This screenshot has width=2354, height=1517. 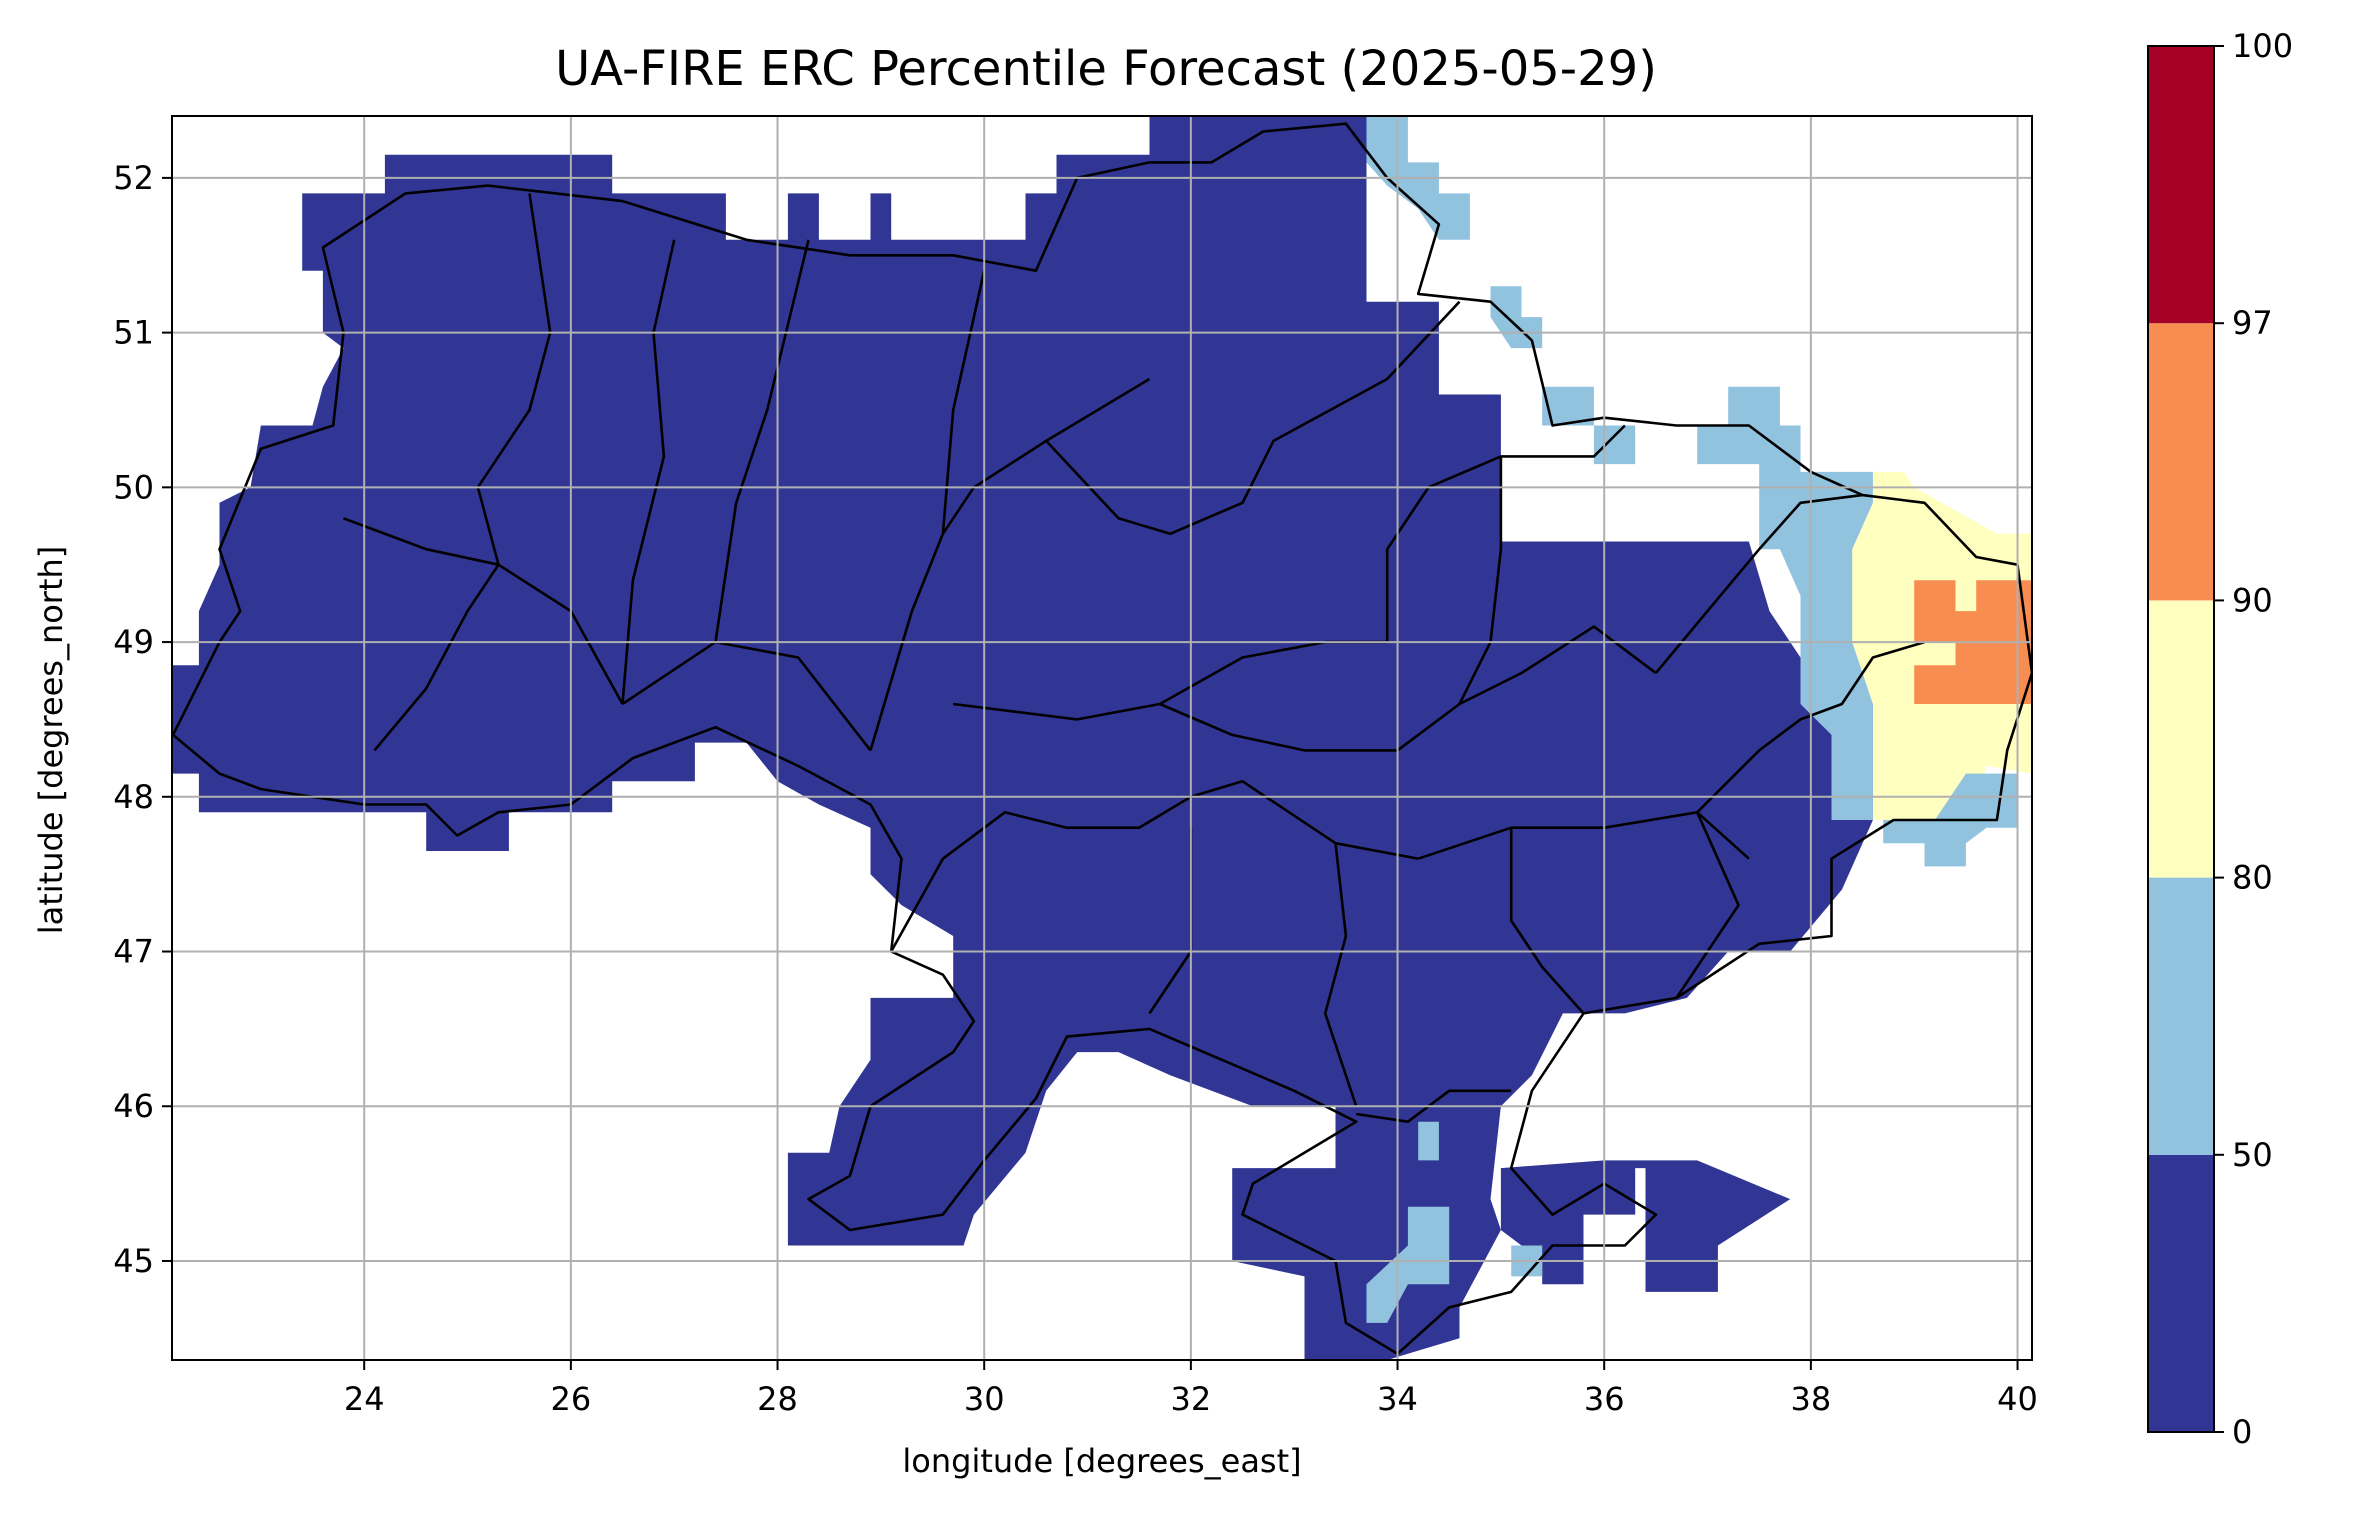 I want to click on y-tick-label: 49, so click(x=133, y=642).